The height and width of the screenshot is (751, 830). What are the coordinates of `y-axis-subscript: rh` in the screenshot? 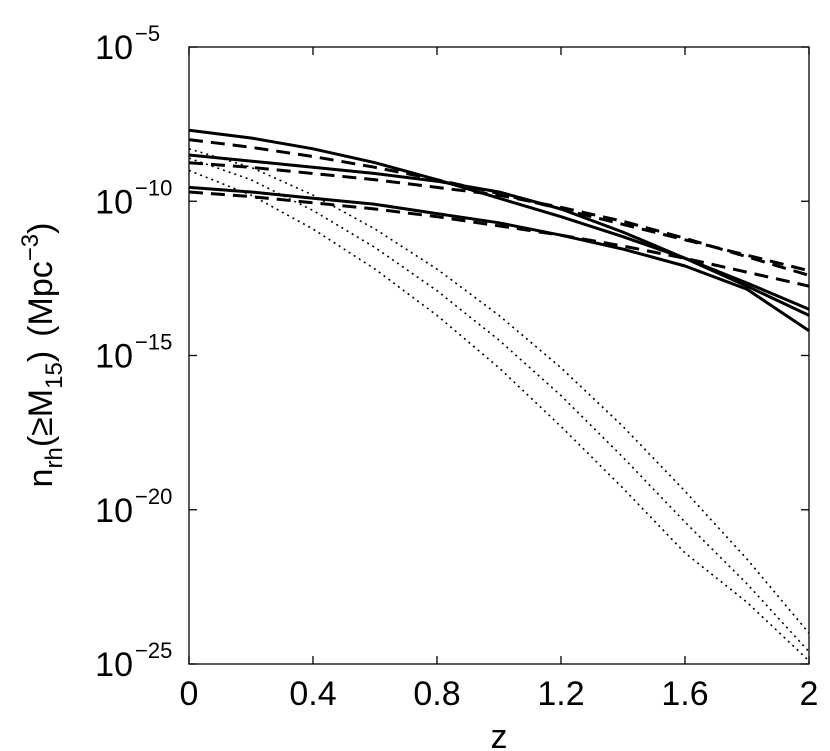 It's located at (54, 457).